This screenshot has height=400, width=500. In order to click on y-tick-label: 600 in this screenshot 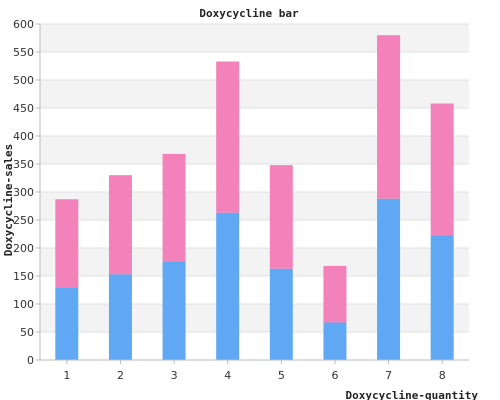, I will do `click(23, 24)`.